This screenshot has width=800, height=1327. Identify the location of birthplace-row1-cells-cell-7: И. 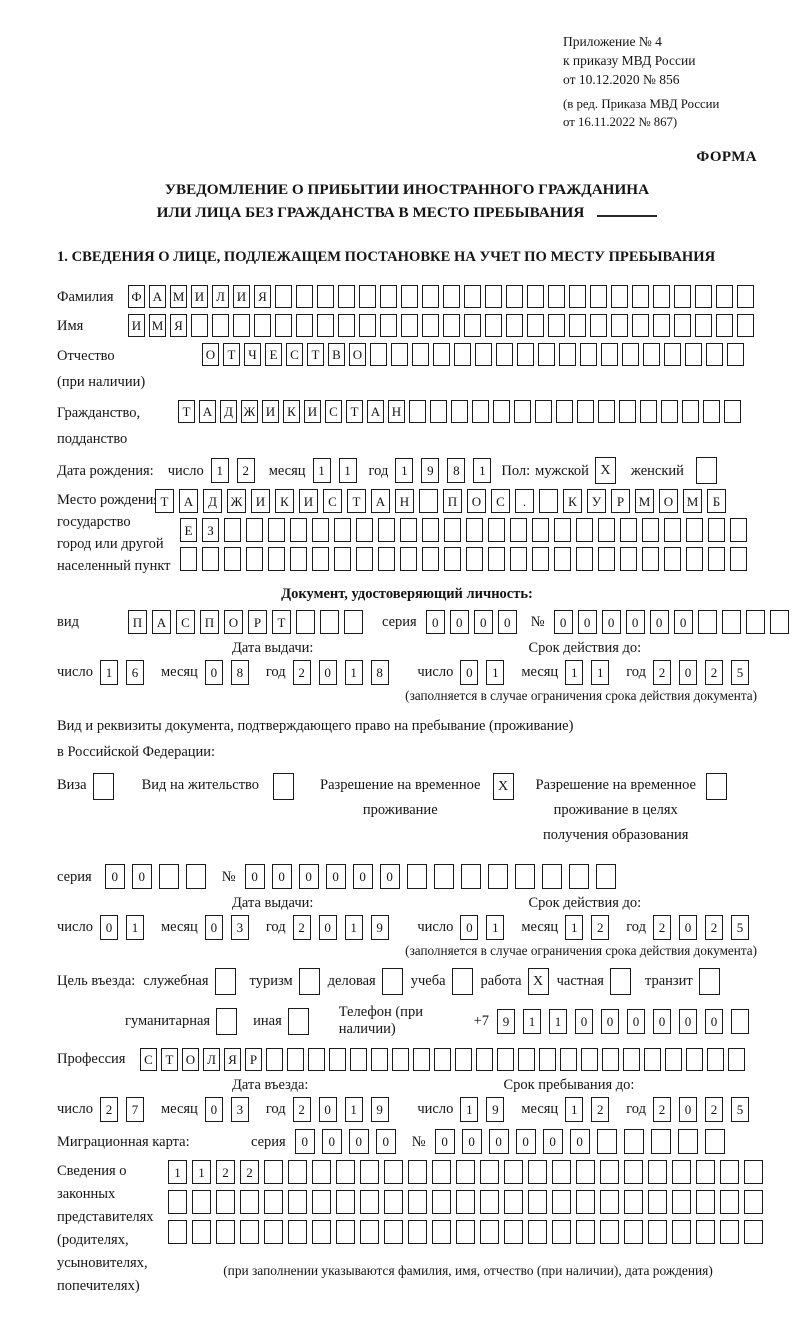
(308, 501).